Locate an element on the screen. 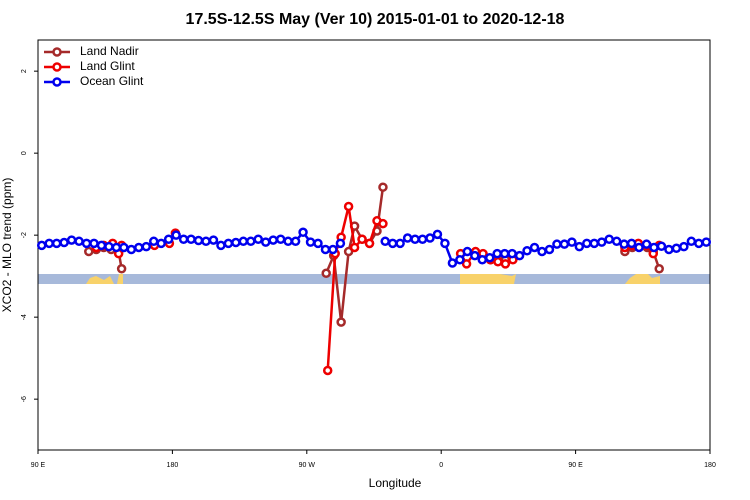 This screenshot has width=750, height=500. x-tick-label: 0 is located at coordinates (441, 465).